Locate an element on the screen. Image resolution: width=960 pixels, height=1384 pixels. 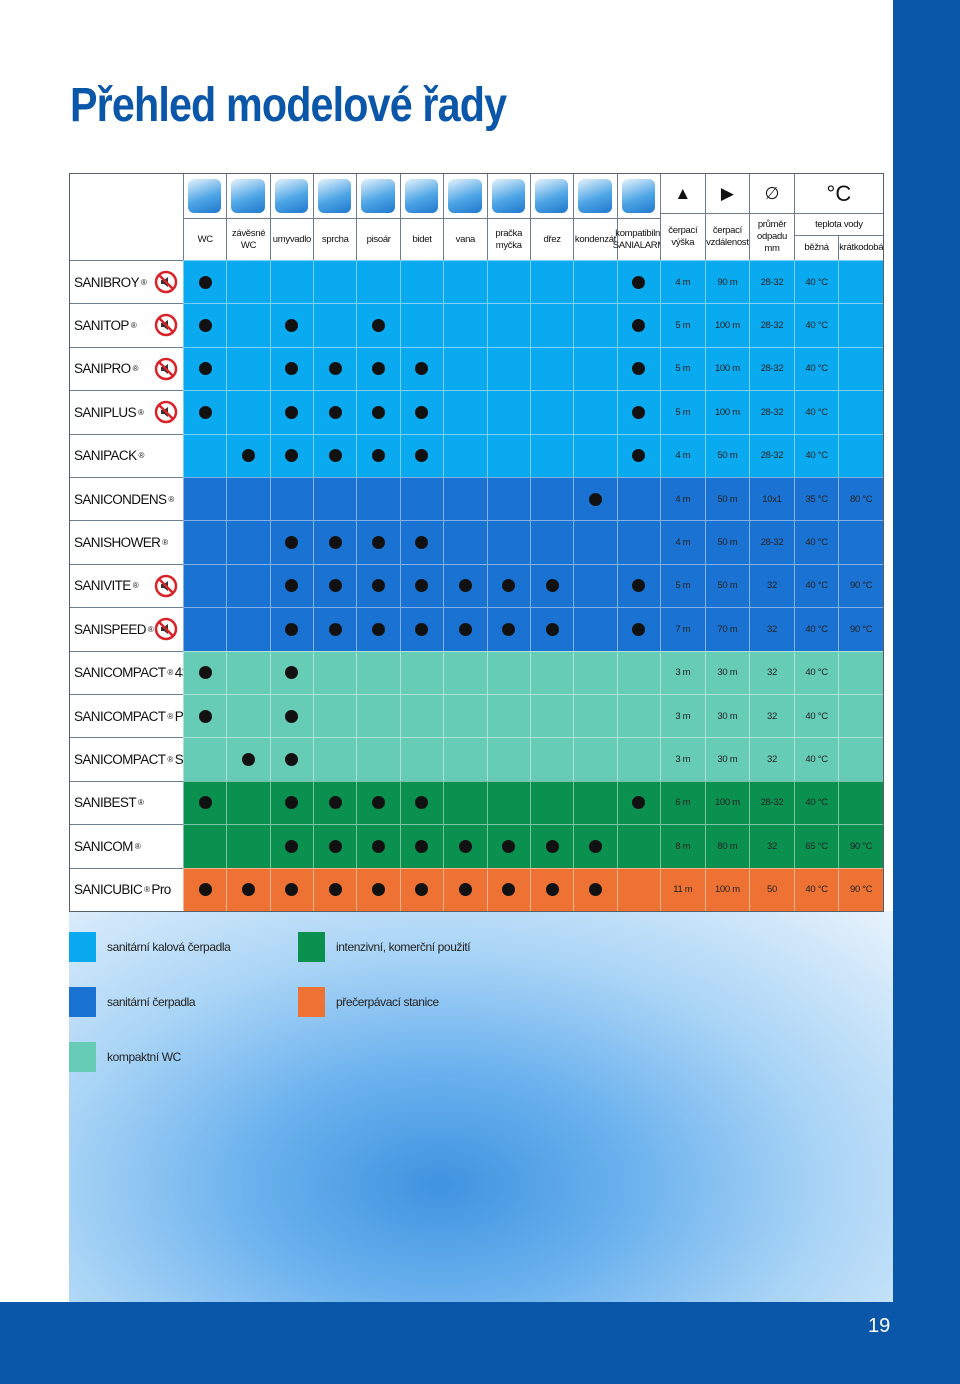
spec-cell: 100 m is located at coordinates (727, 369).